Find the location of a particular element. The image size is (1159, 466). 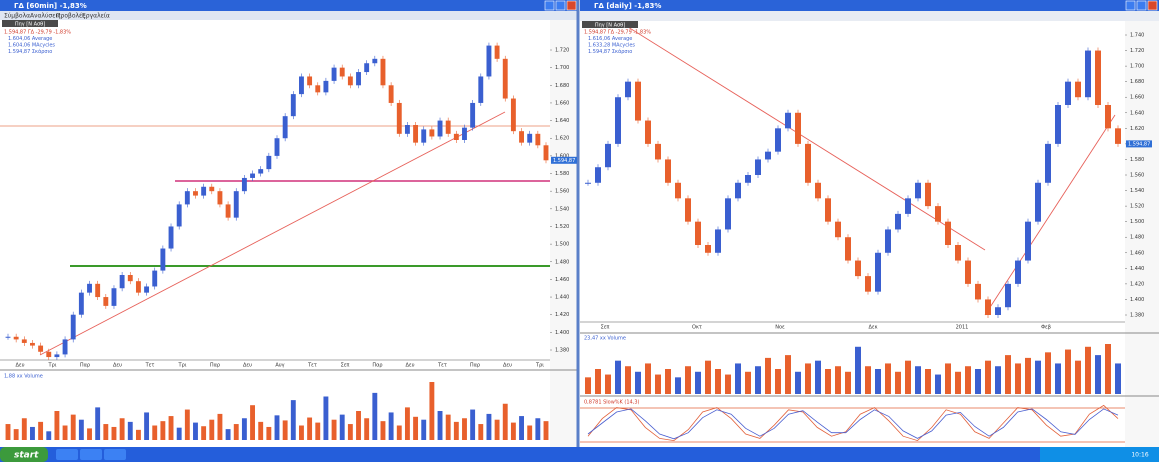

date-label: Νοε is located at coordinates (780, 328).